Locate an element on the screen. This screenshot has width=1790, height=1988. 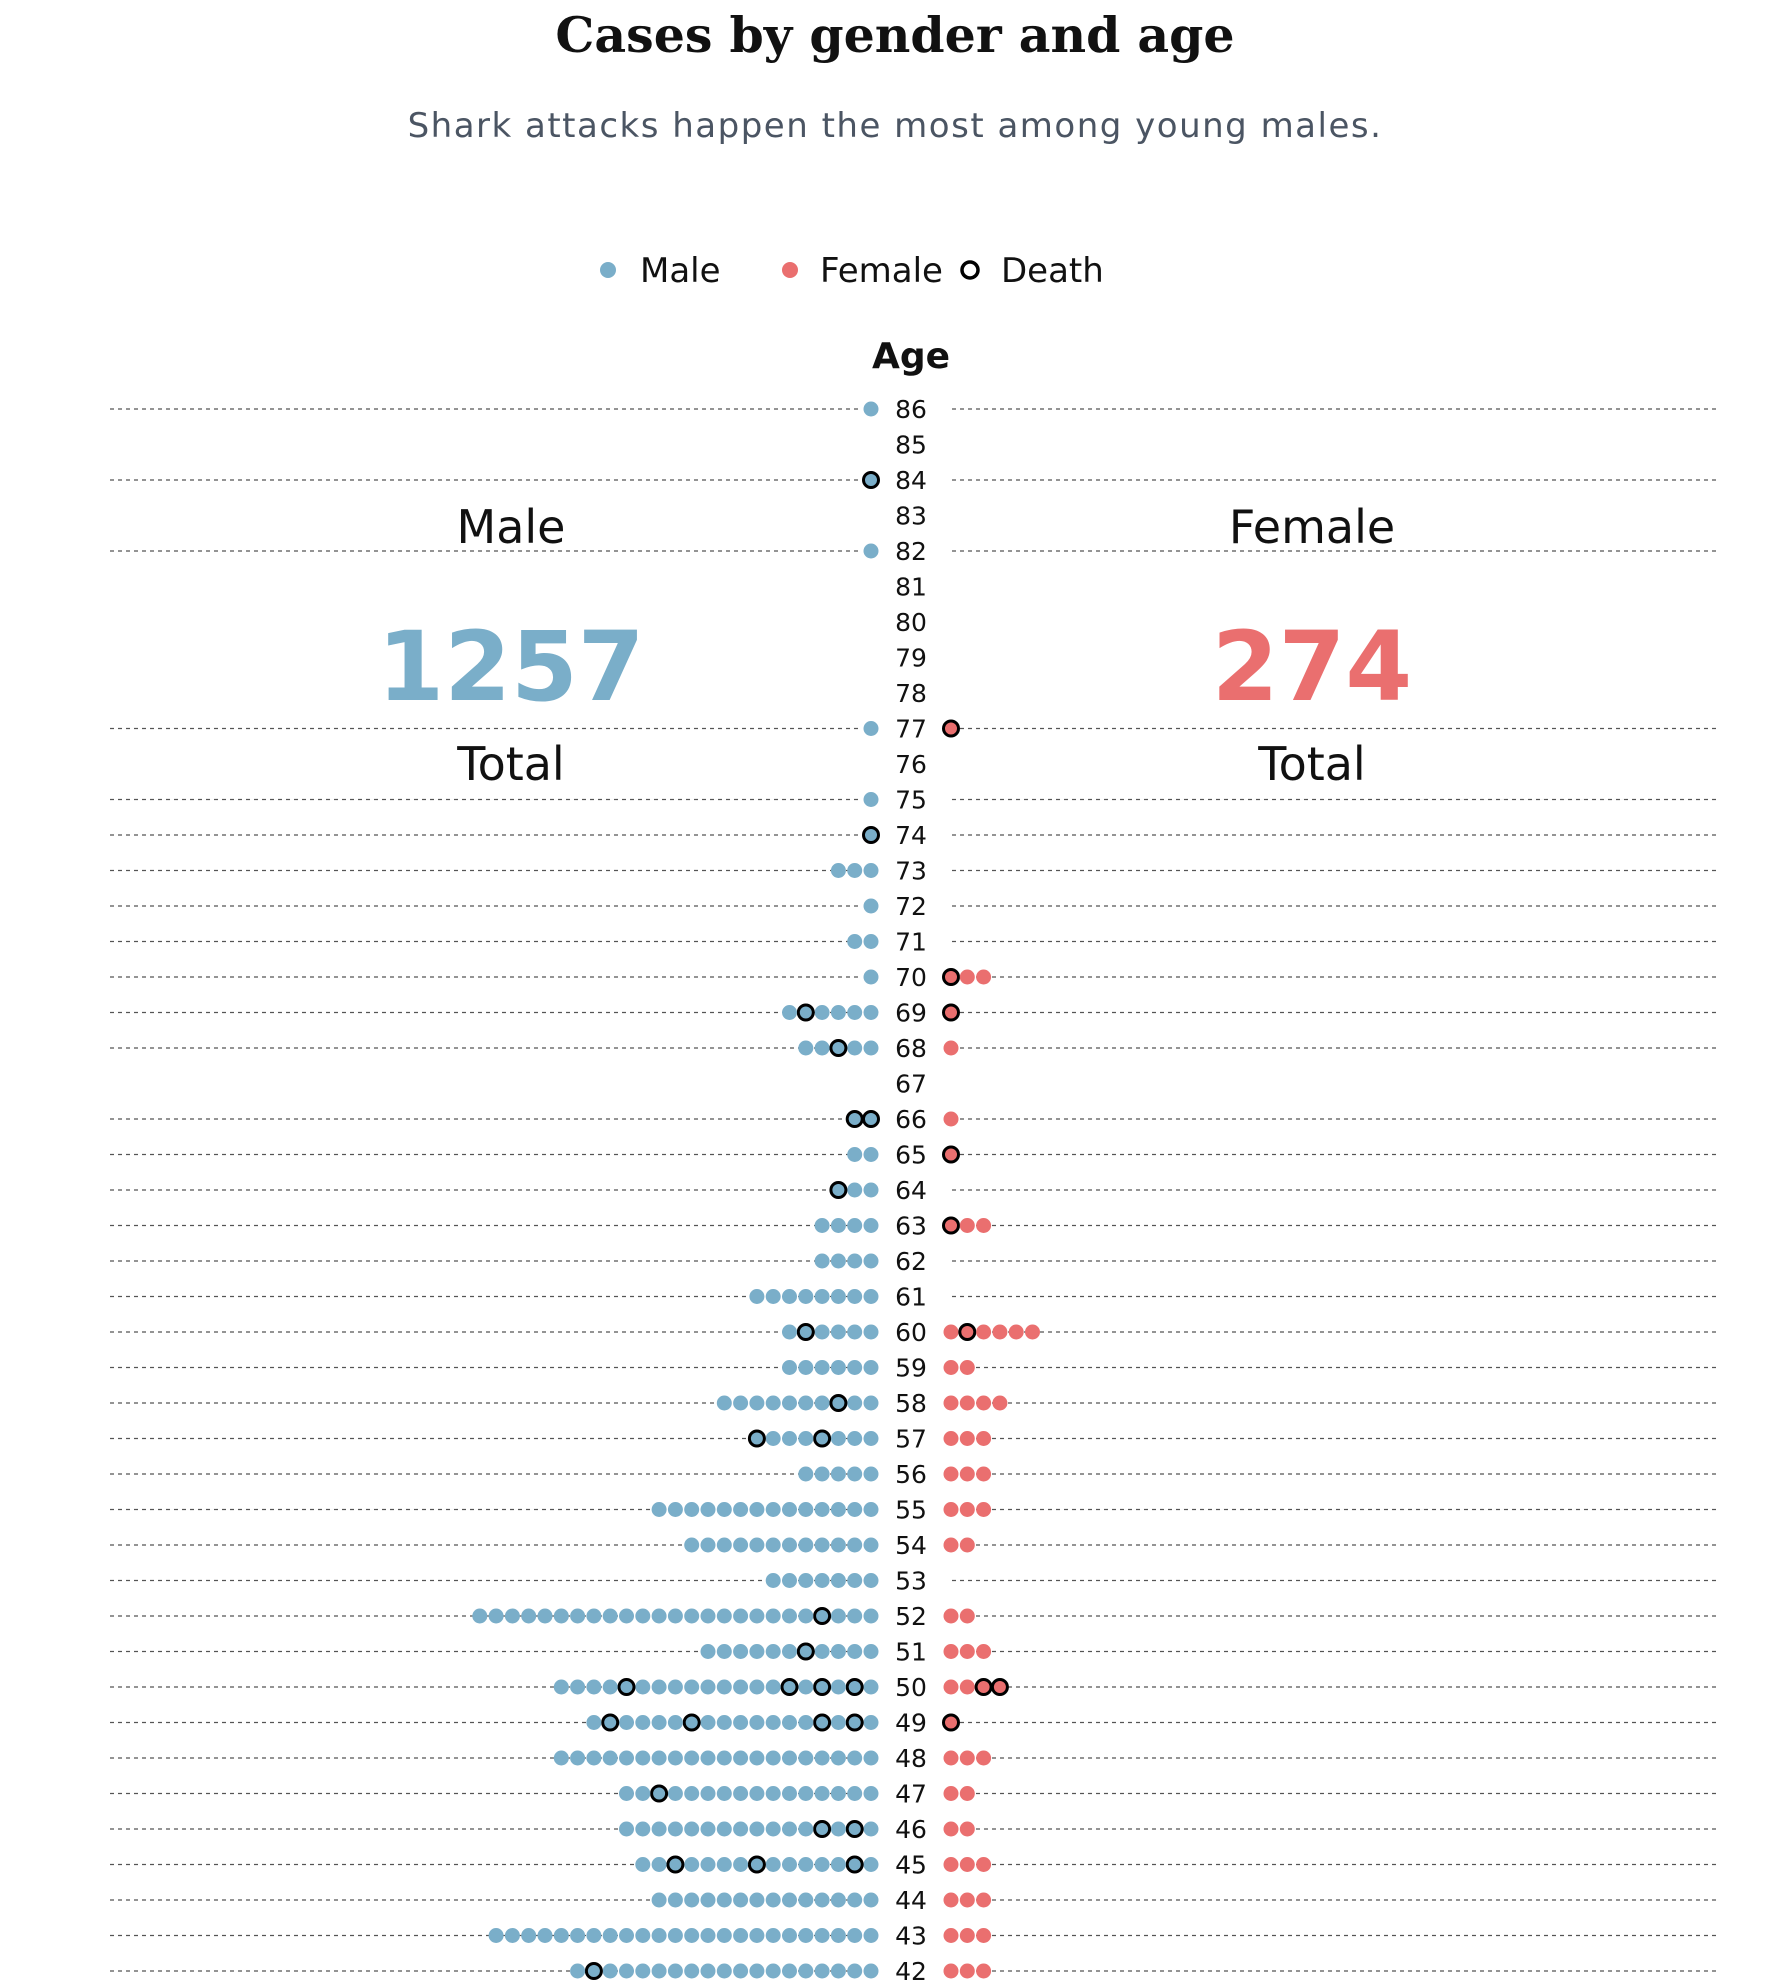
age-label: 52 is located at coordinates (911, 1616).